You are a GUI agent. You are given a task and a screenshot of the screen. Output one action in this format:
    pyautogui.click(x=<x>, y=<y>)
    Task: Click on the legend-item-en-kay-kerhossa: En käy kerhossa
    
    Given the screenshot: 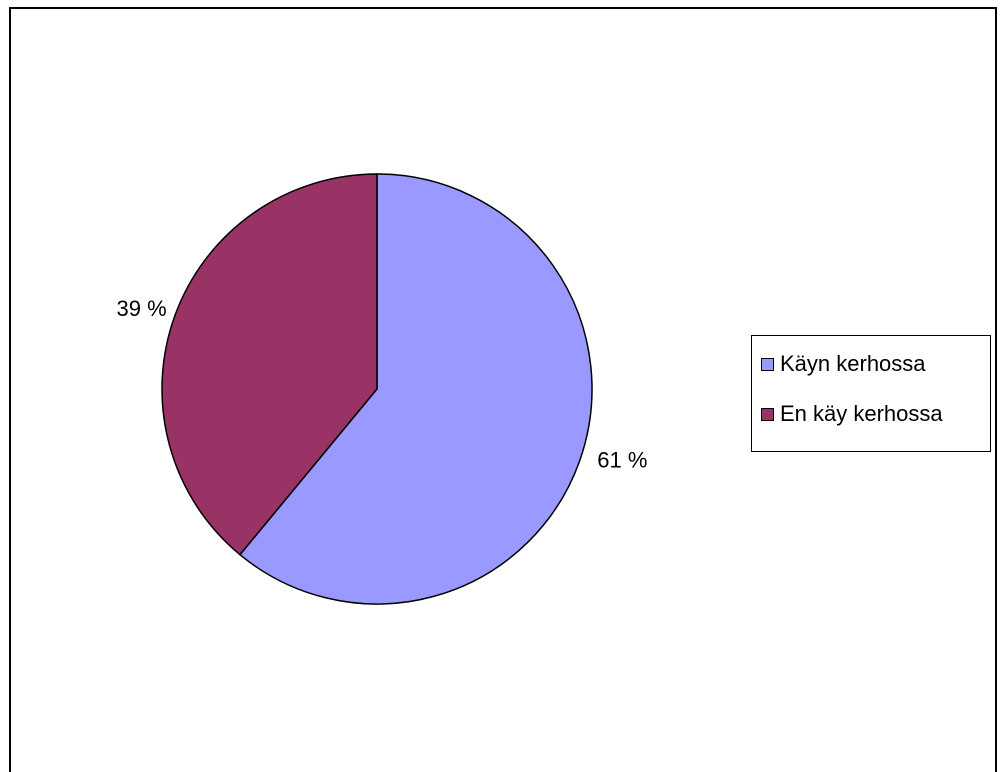 What is the action you would take?
    pyautogui.click(x=852, y=414)
    